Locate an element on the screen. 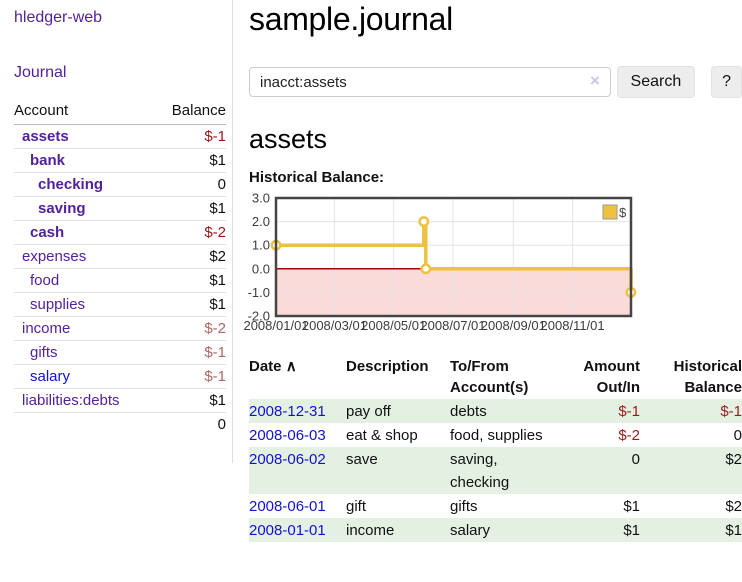 The image size is (742, 582). register-row: 2008-01-01 income salary $1 $1 is located at coordinates (495, 530).